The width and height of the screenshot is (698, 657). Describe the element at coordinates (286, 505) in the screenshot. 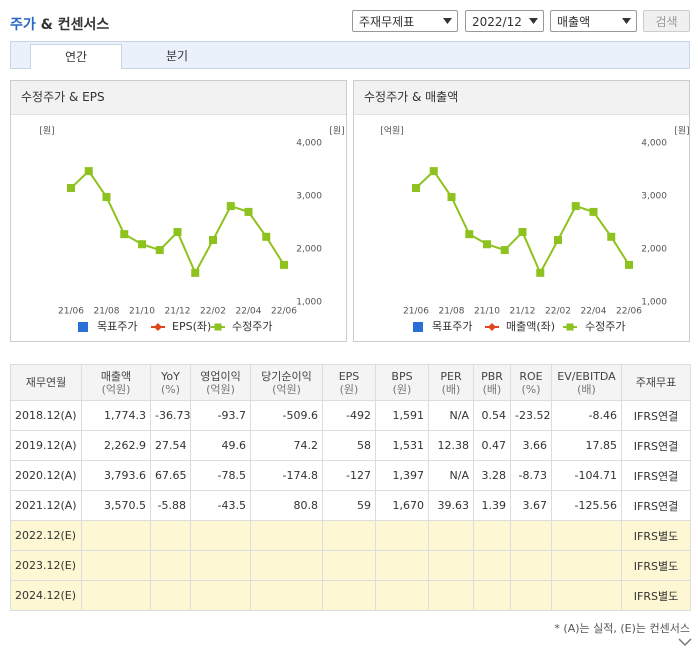

I see `table-cell: 80.8` at that location.